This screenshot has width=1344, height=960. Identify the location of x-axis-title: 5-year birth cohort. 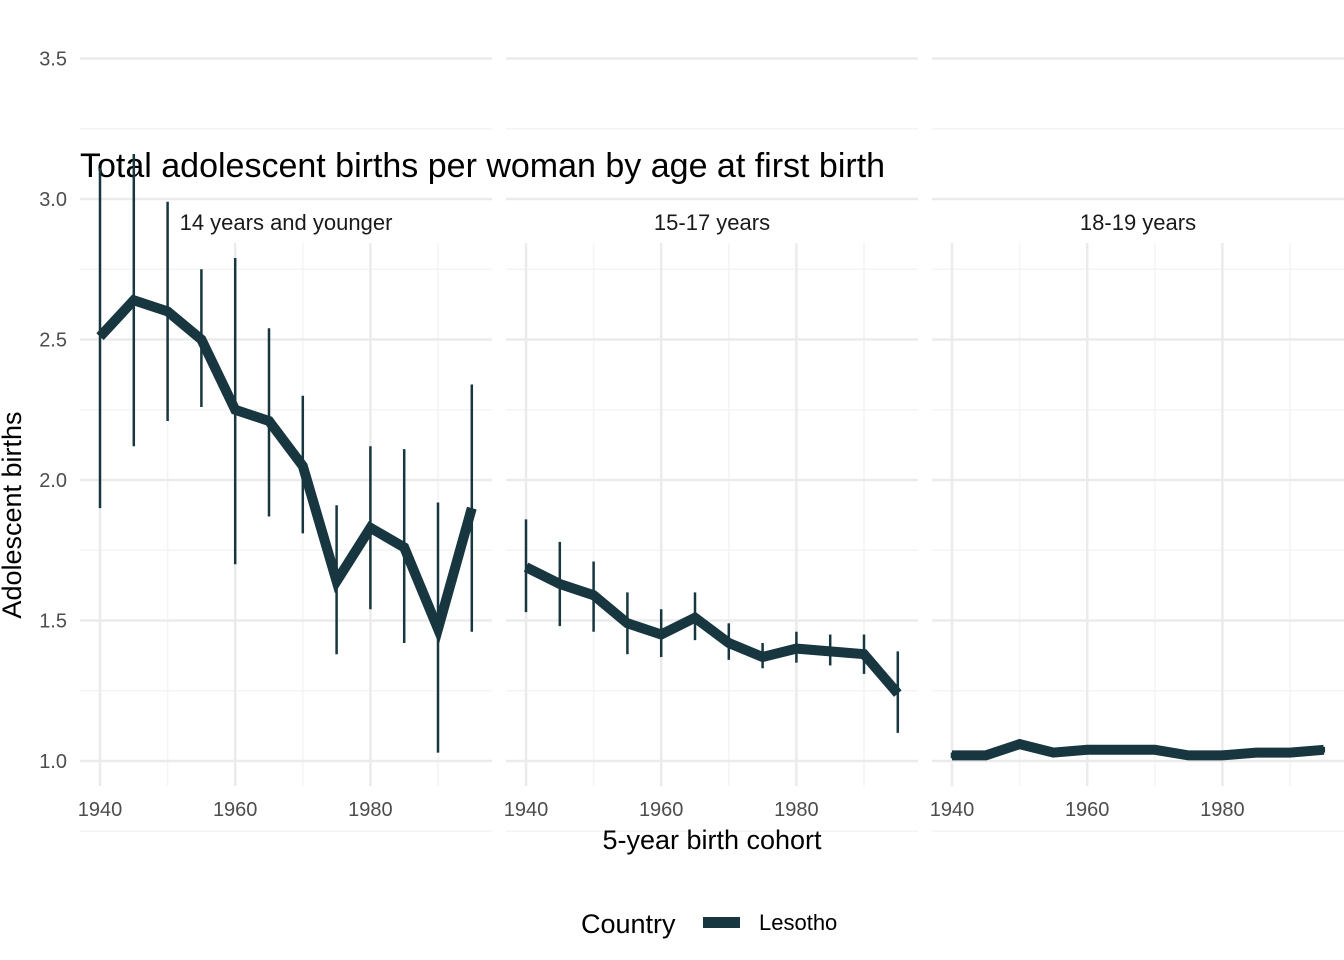
(712, 840).